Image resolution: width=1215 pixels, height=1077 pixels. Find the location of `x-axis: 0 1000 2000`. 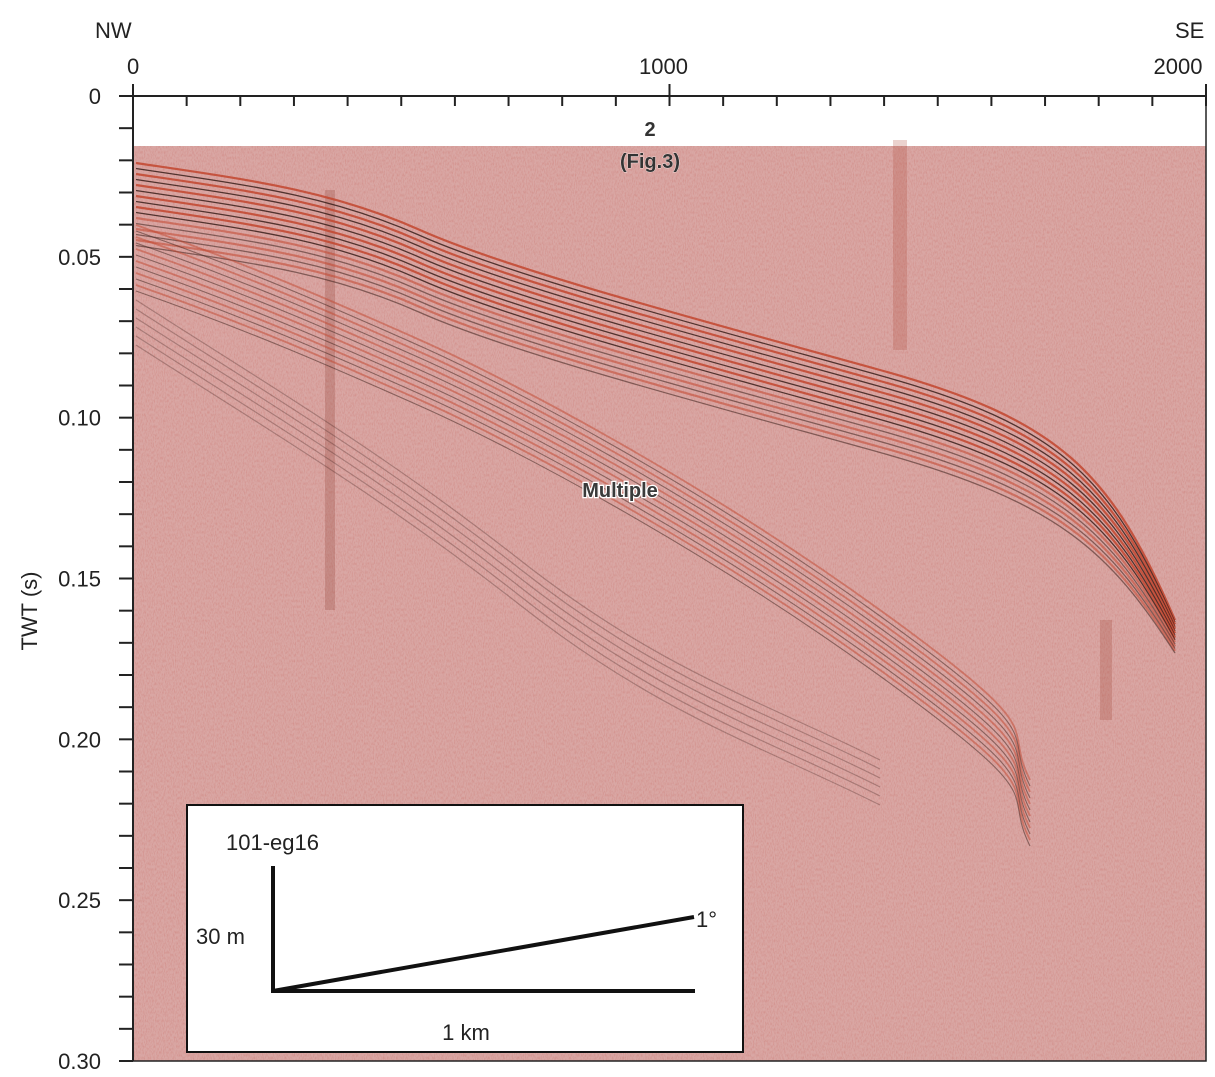

x-axis: 0 1000 2000 is located at coordinates (667, 80).